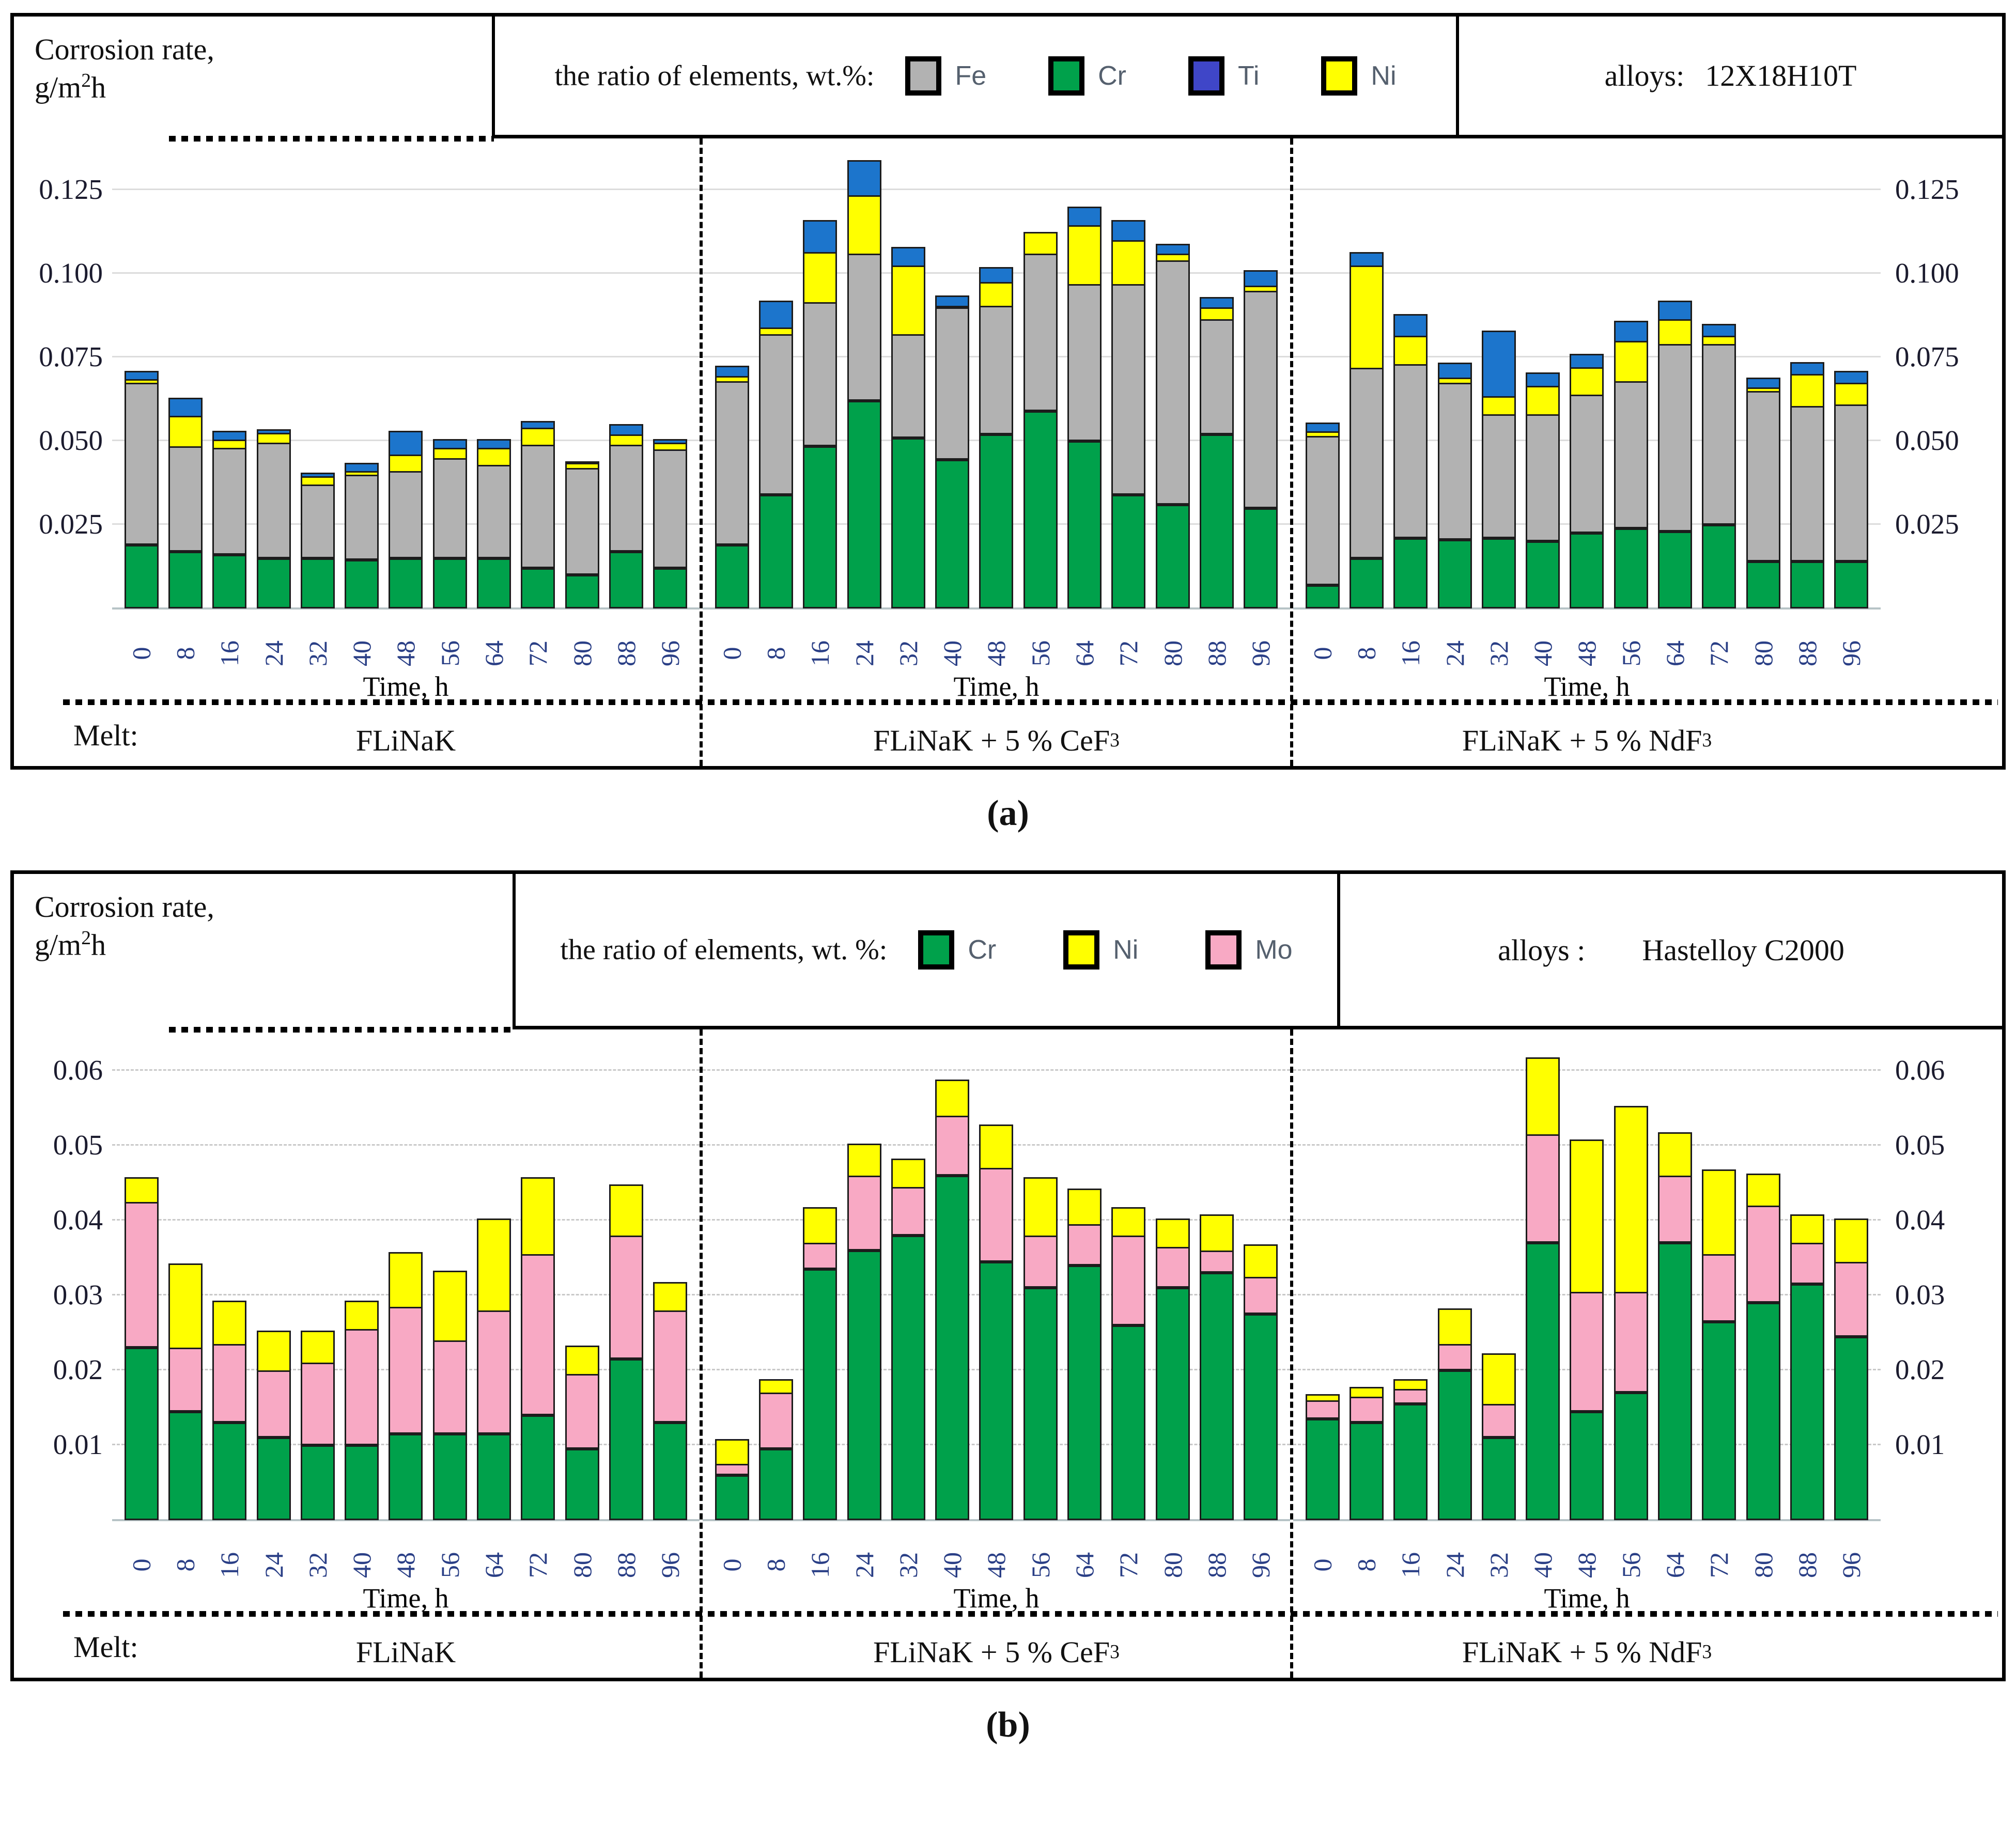 The height and width of the screenshot is (1828, 2016). Describe the element at coordinates (1112, 76) in the screenshot. I see `legend-label: Cr` at that location.